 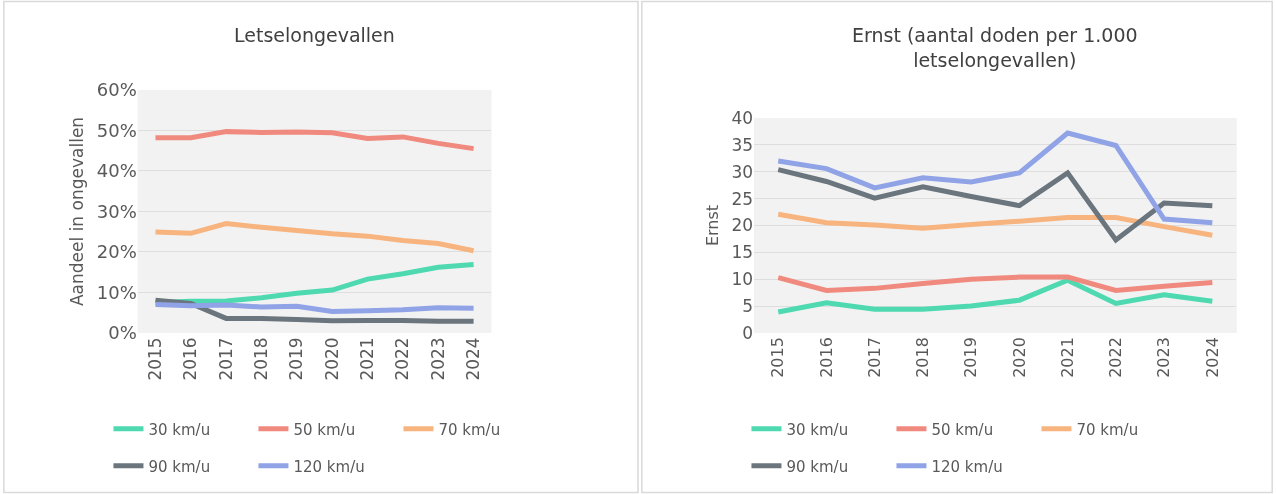 I want to click on y-axis-title: Ernst, so click(x=713, y=225).